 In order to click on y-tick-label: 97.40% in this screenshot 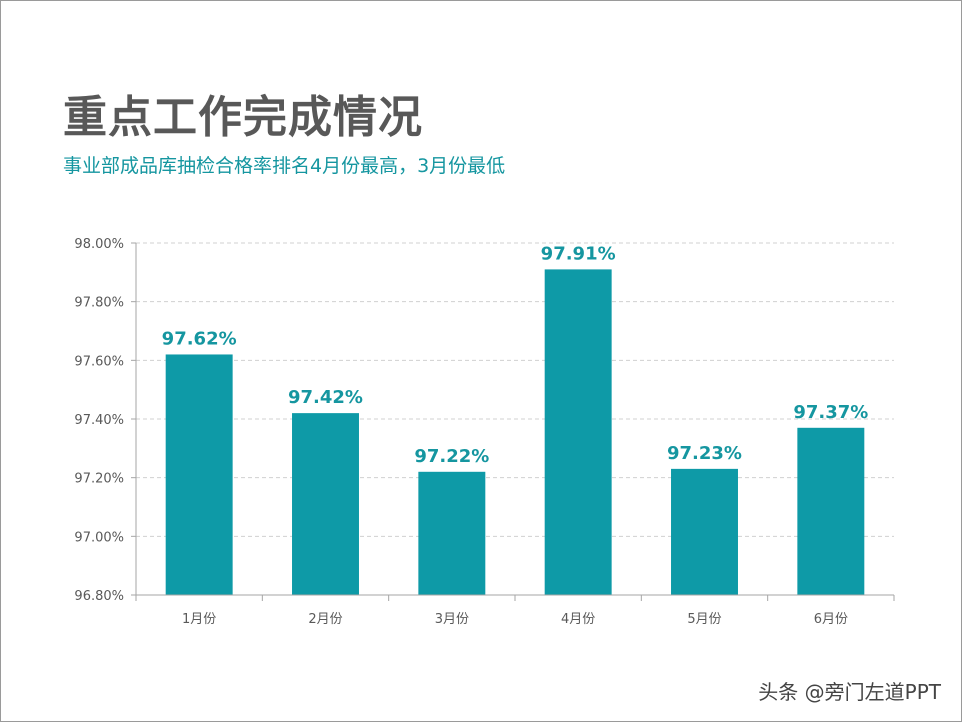, I will do `click(99, 420)`.